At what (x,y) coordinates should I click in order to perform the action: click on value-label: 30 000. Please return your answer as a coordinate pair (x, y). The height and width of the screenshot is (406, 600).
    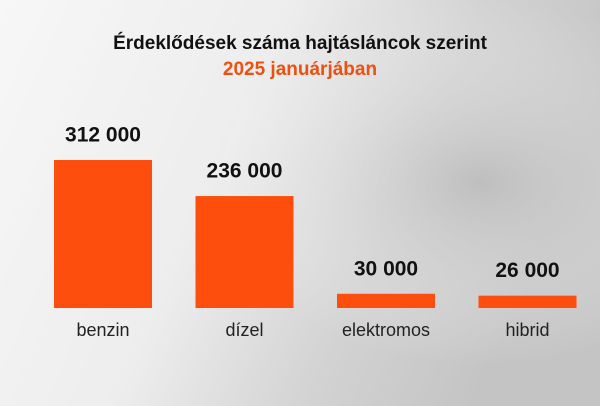
    Looking at the image, I should click on (386, 268).